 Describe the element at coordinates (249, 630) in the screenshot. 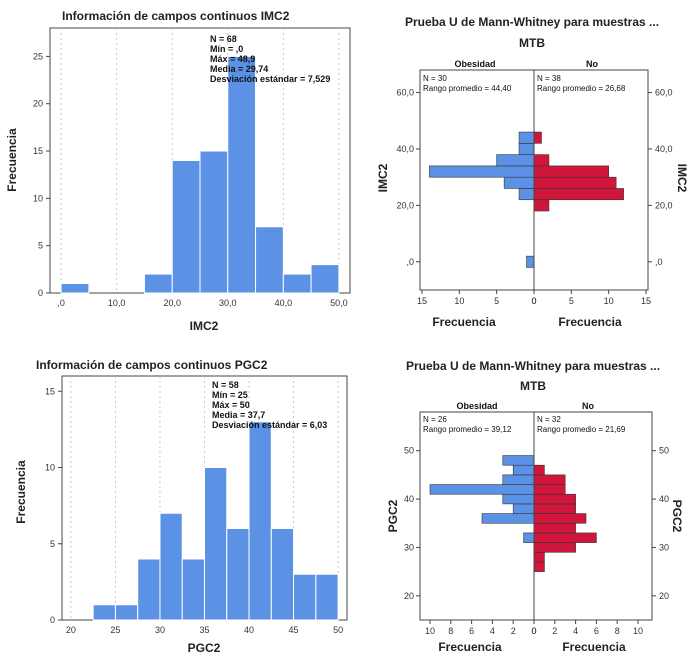

I see `hist-pgc2-xtick-label: 40` at that location.